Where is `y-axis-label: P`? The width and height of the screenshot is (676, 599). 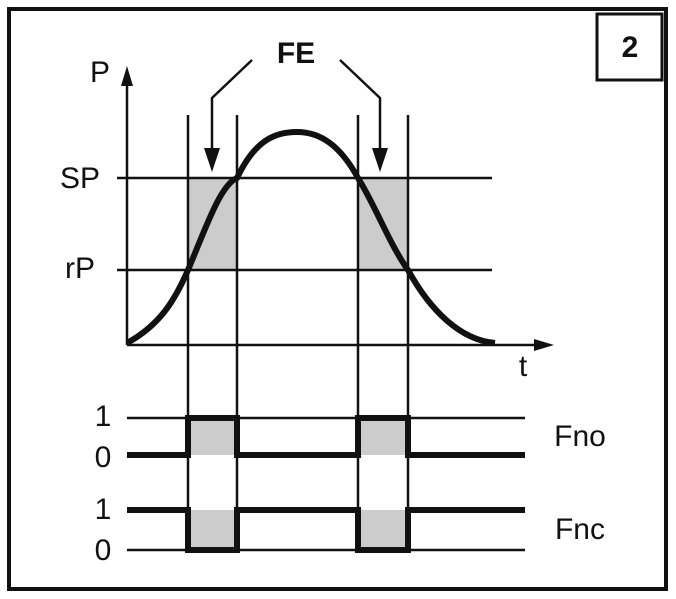
y-axis-label: P is located at coordinates (100, 72).